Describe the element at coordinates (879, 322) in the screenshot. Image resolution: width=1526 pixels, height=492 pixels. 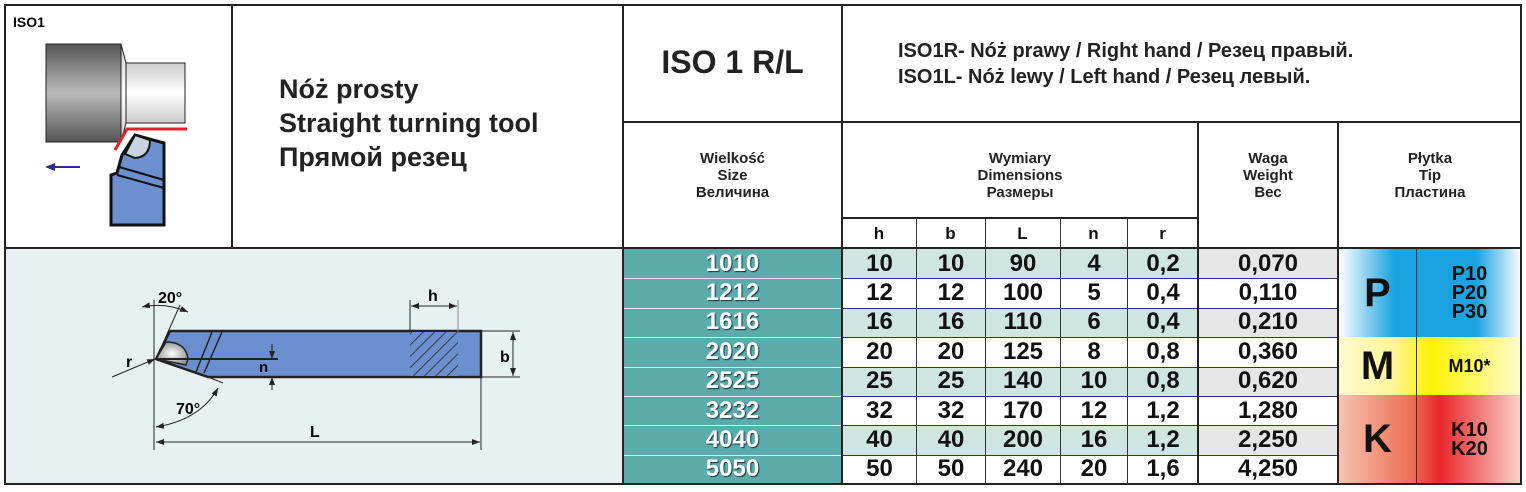
I see `dim-cell-h: 16` at that location.